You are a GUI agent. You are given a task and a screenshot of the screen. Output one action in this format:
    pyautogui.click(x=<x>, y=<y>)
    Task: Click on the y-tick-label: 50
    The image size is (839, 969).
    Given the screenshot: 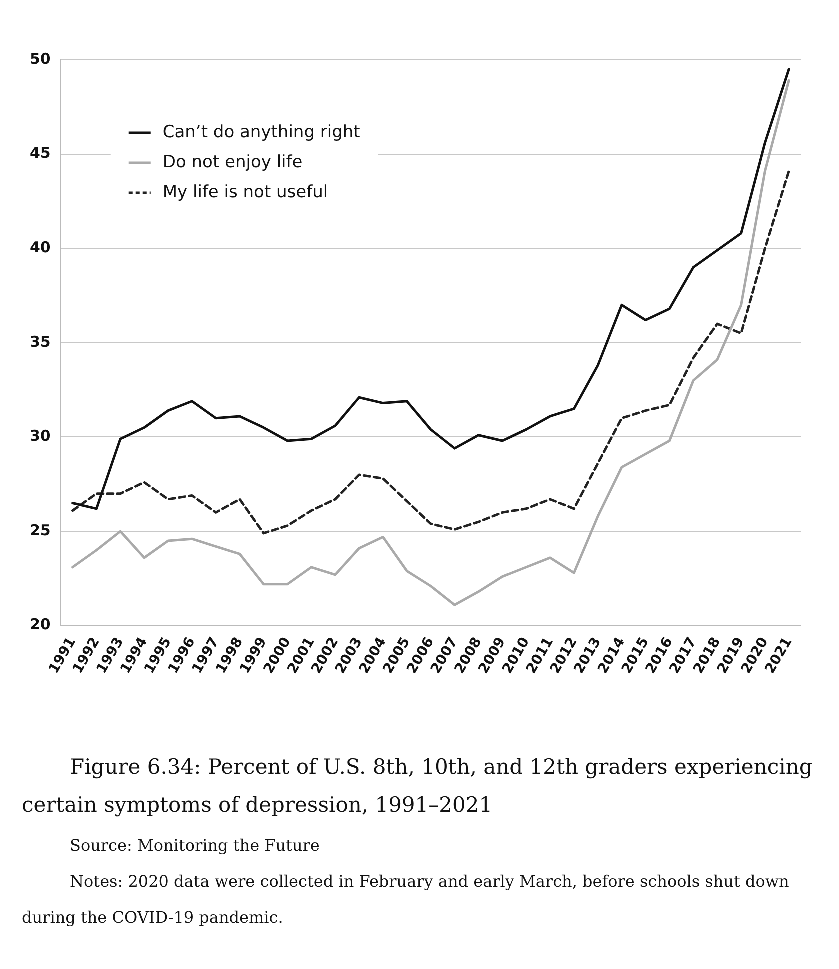 What is the action you would take?
    pyautogui.click(x=40, y=59)
    